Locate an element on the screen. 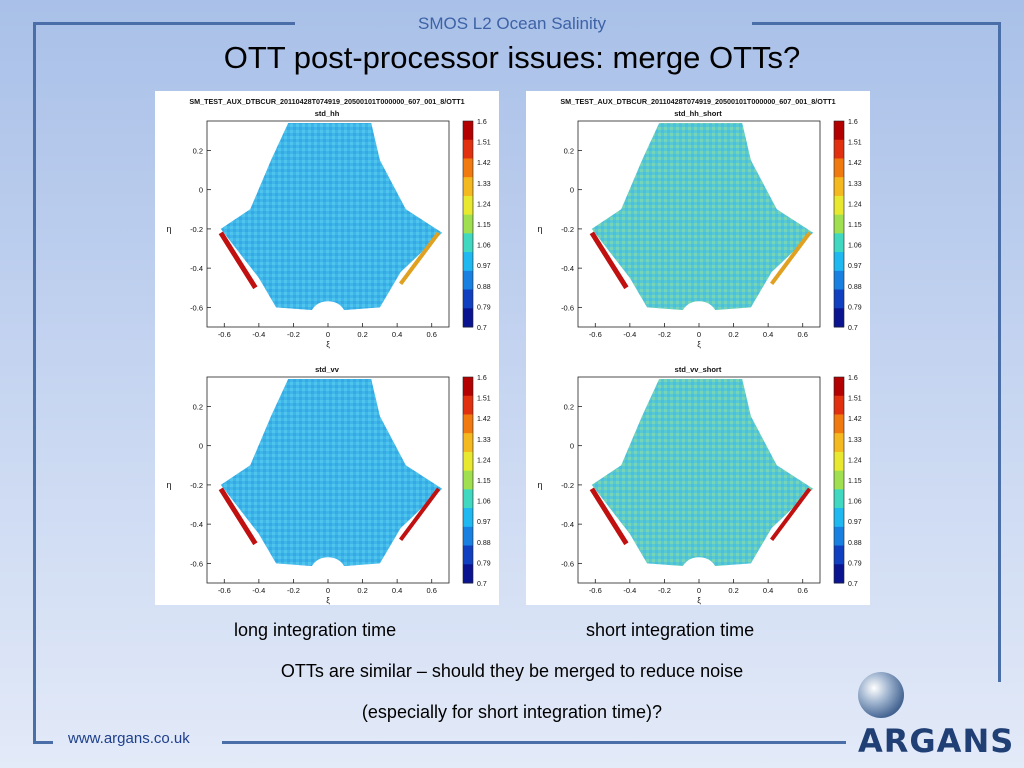 This screenshot has width=1024, height=768. footer-url-link: www.argans.co.uk is located at coordinates (129, 738).